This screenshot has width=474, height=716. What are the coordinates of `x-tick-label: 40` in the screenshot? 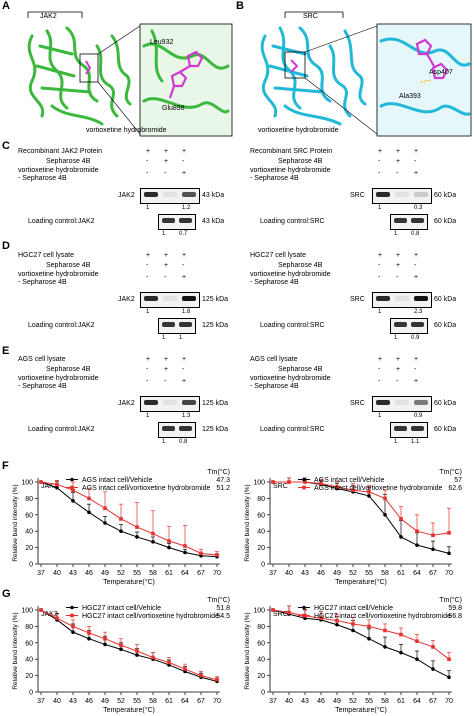 It's located at (57, 701).